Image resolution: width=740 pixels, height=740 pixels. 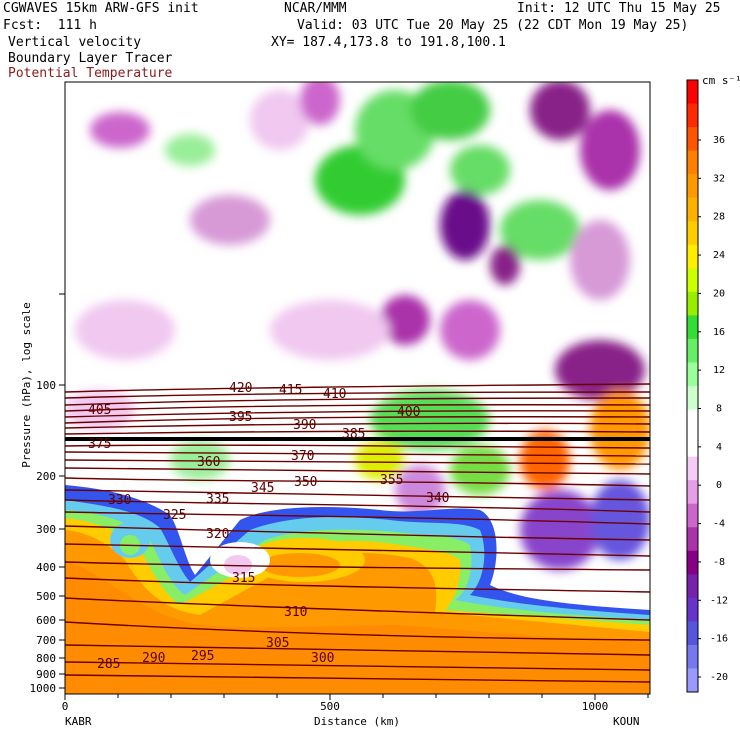 What do you see at coordinates (719, 255) in the screenshot?
I see `colorbar-label: 24` at bounding box center [719, 255].